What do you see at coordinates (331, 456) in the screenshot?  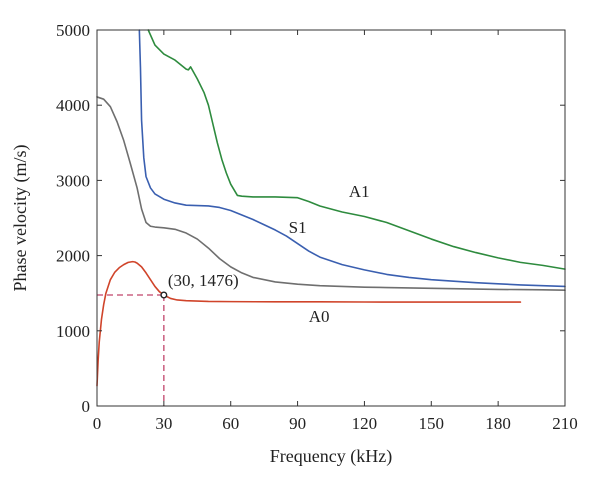 I see `x-axis-title: Frequency (kHz)` at bounding box center [331, 456].